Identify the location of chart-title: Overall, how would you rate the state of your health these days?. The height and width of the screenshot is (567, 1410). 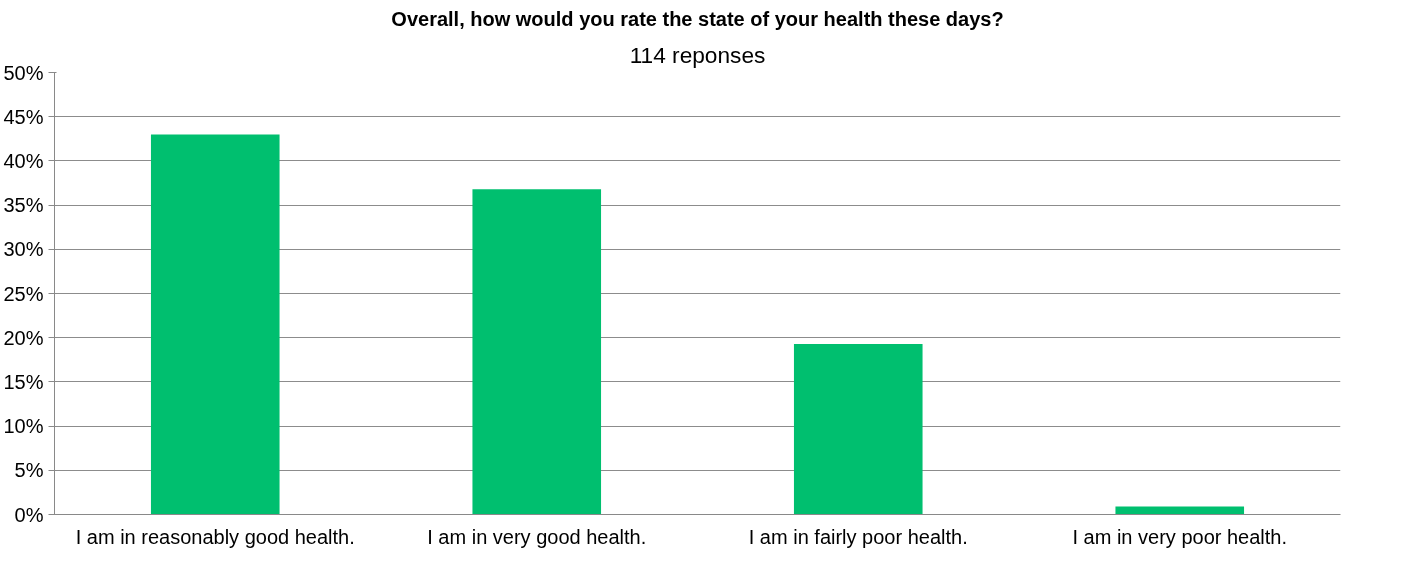
(697, 18).